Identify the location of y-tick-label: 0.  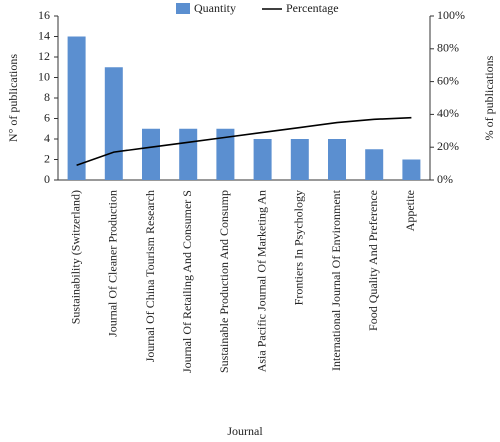
(47, 179).